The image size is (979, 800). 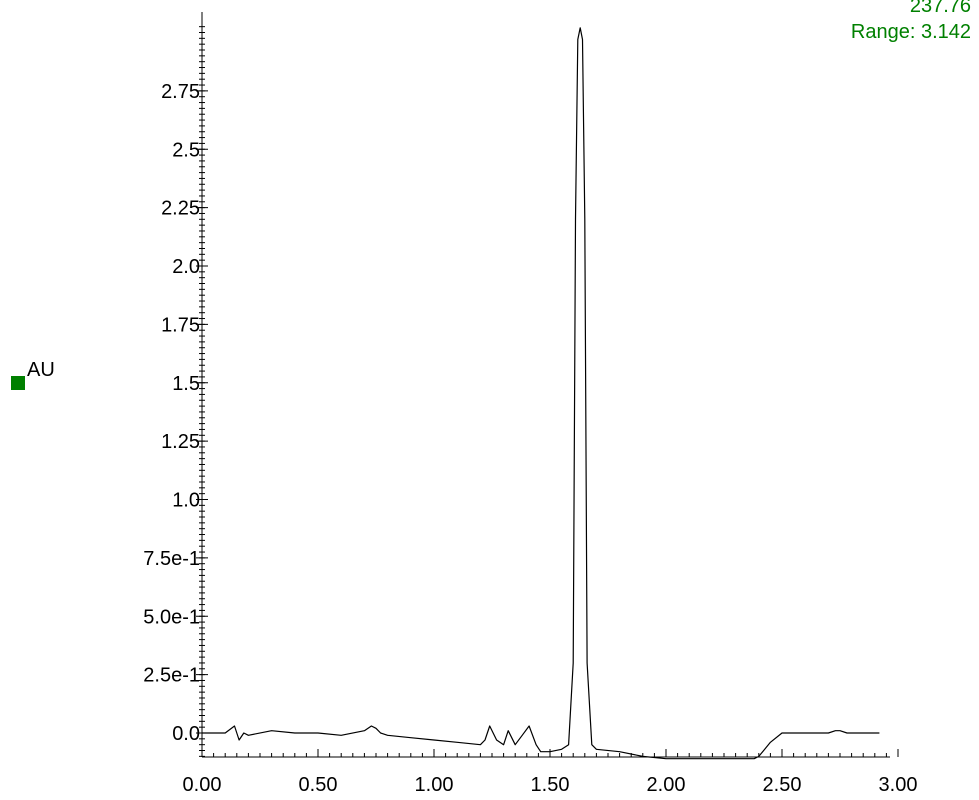 I want to click on header-value: 237.76, so click(x=940, y=8).